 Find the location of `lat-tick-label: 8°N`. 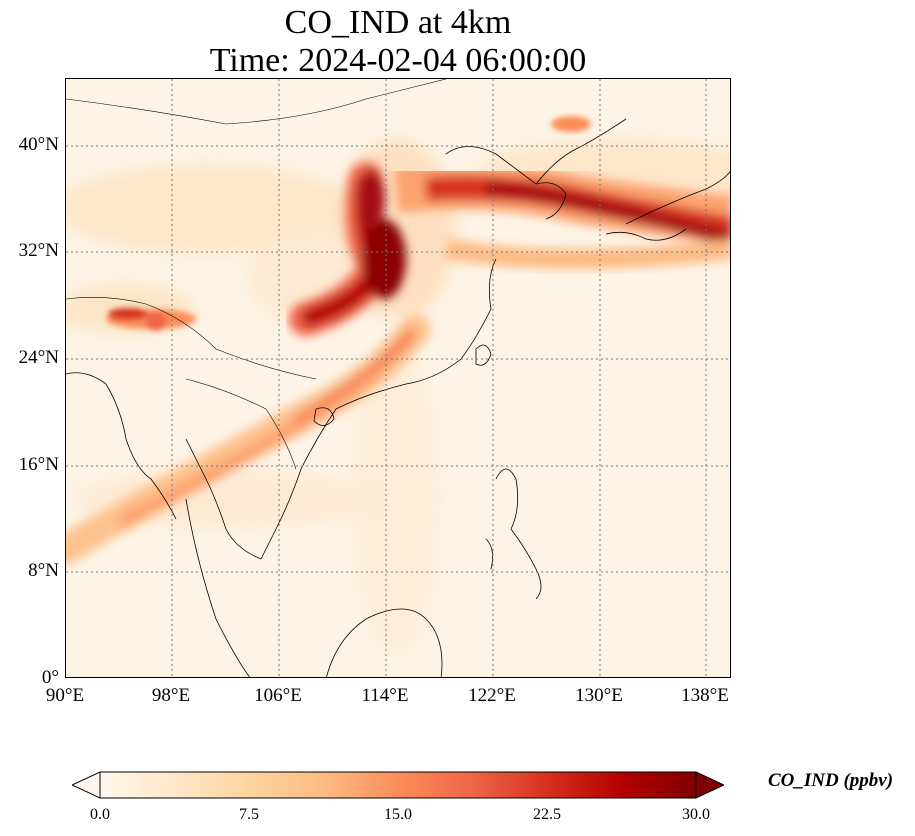

lat-tick-label: 8°N is located at coordinates (43, 570).